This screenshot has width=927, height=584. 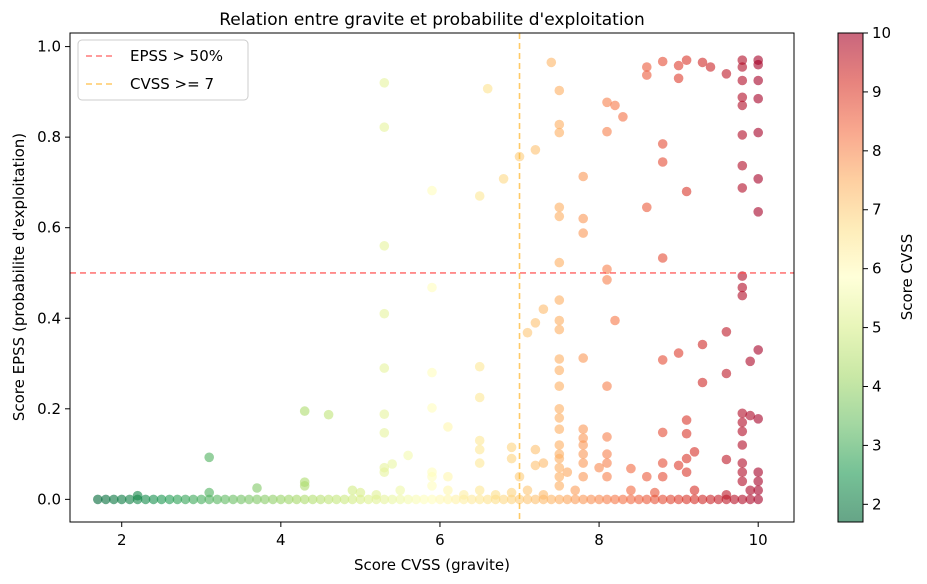 I want to click on colorbar-tick-label: 8, so click(x=877, y=151).